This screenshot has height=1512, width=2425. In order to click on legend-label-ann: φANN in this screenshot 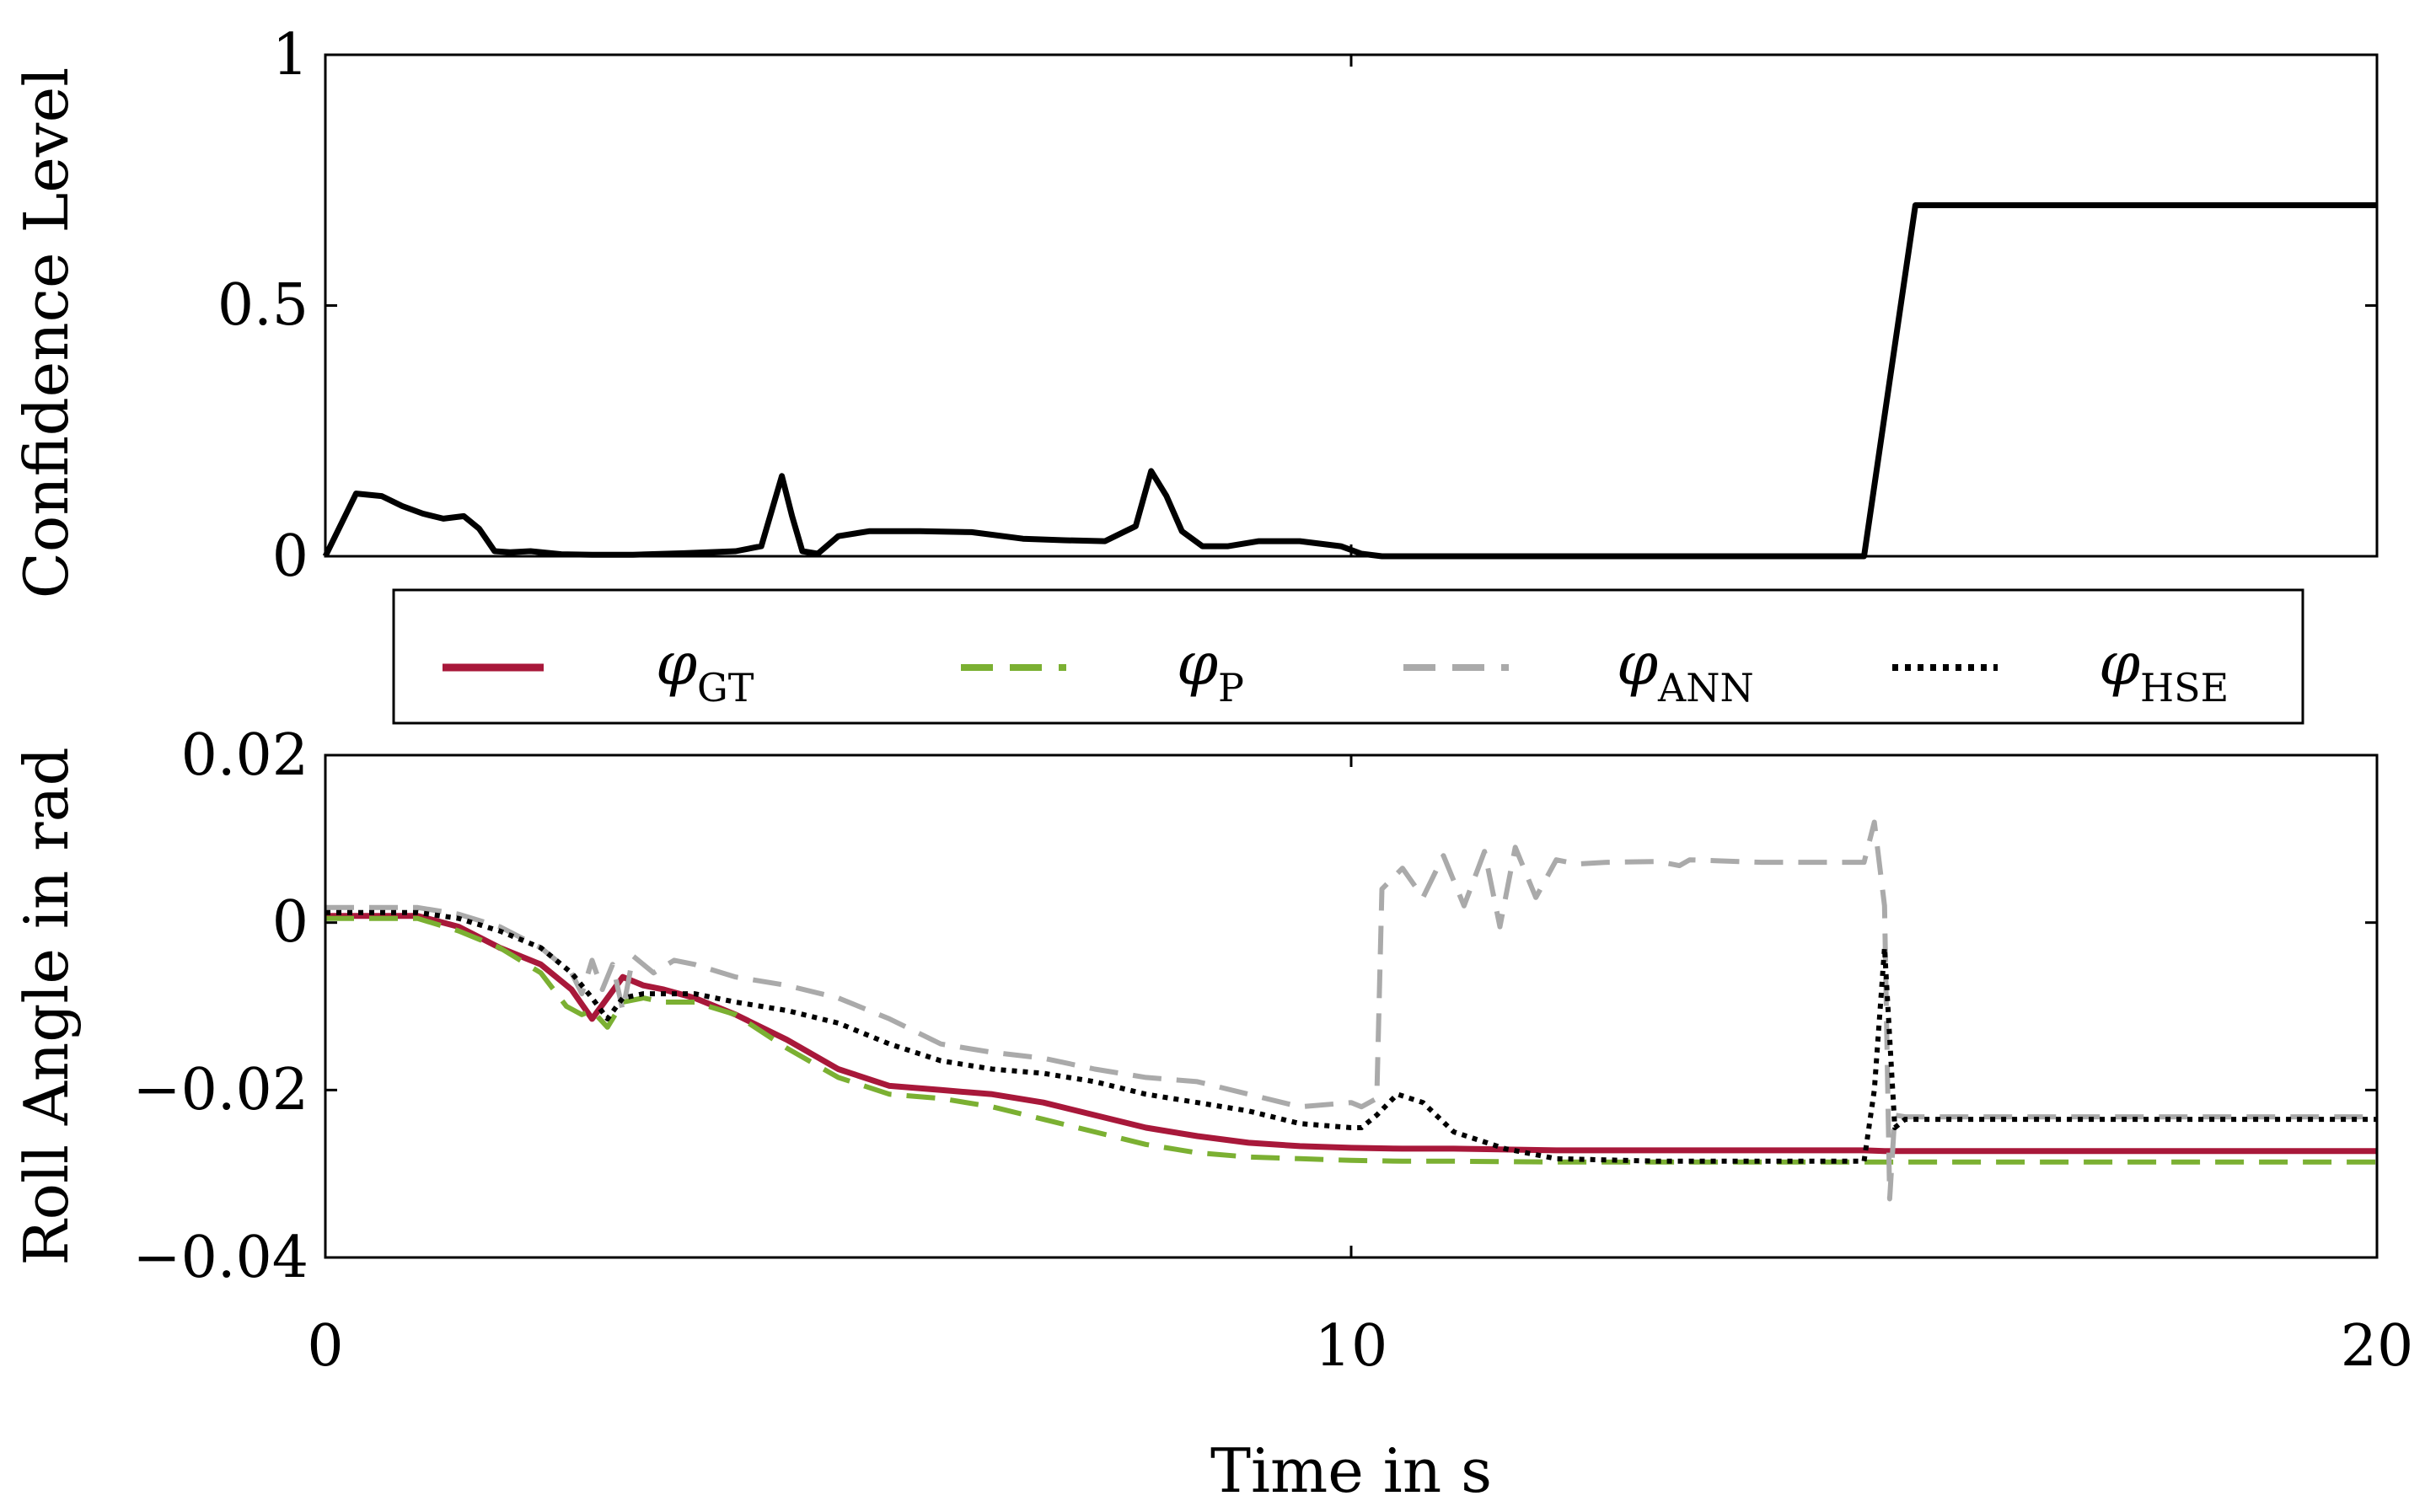, I will do `click(1685, 670)`.